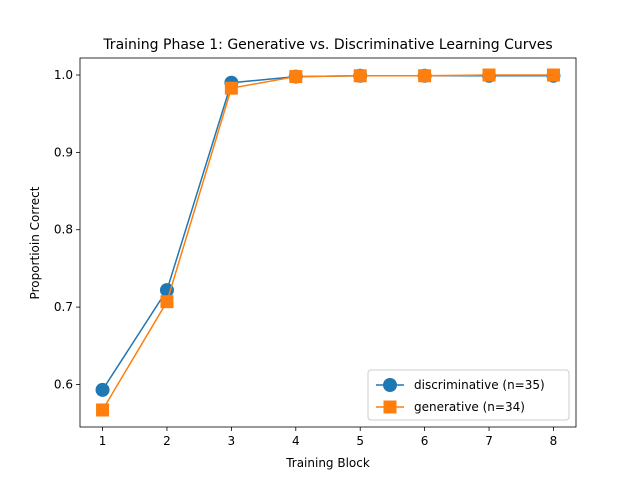 Image resolution: width=640 pixels, height=480 pixels. Describe the element at coordinates (35, 242) in the screenshot. I see `y-axis-label: Proportioin Correct` at that location.